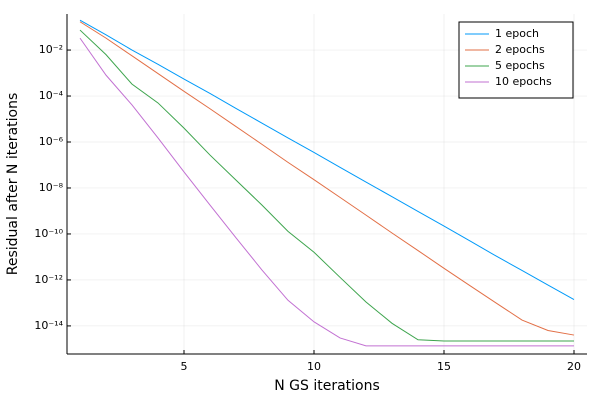 The width and height of the screenshot is (600, 400). Describe the element at coordinates (48, 279) in the screenshot. I see `y-tick-label: 10⁻¹²` at that location.